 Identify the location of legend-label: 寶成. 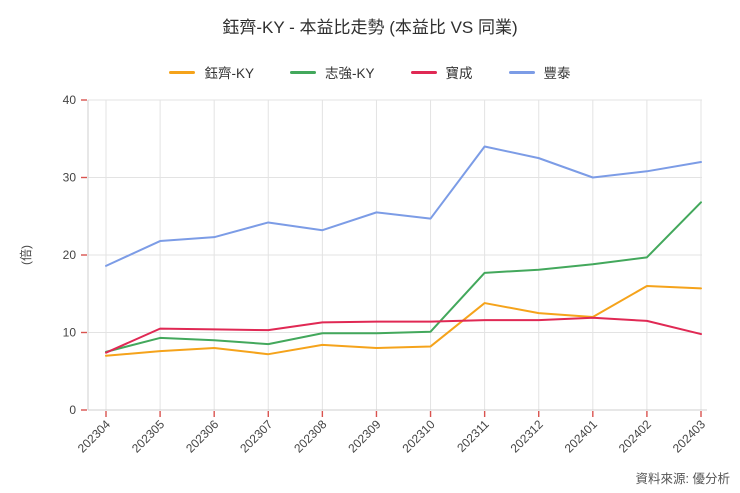
(459, 73).